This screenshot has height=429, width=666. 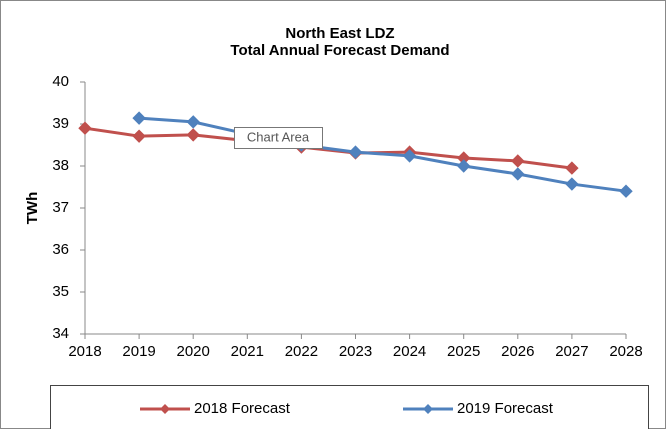 I want to click on chart-title: North East LDZ, so click(x=339, y=33).